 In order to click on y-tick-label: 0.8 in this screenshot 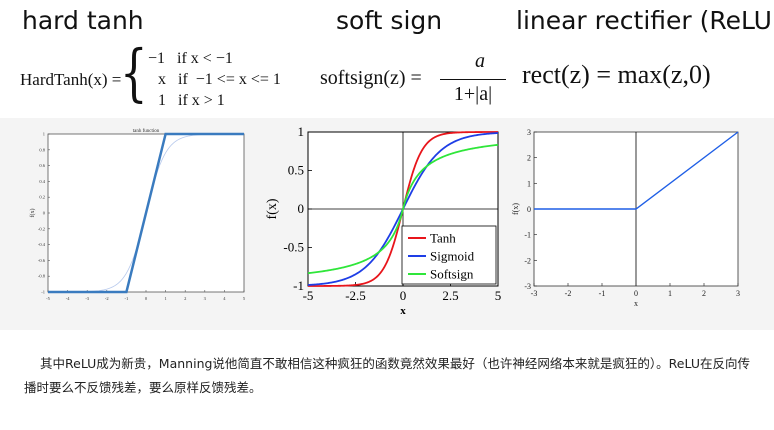, I will do `click(42, 149)`.